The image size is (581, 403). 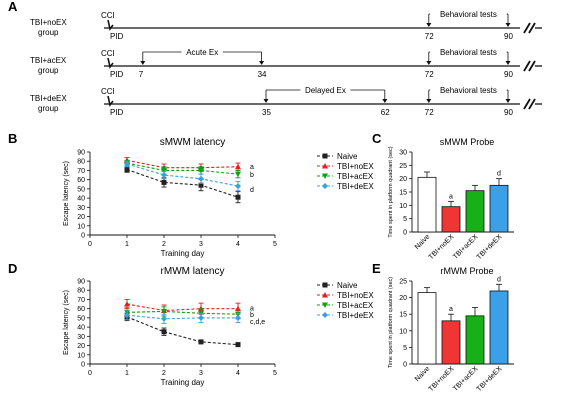 What do you see at coordinates (403, 193) in the screenshot?
I see `y-tick-label: 15` at bounding box center [403, 193].